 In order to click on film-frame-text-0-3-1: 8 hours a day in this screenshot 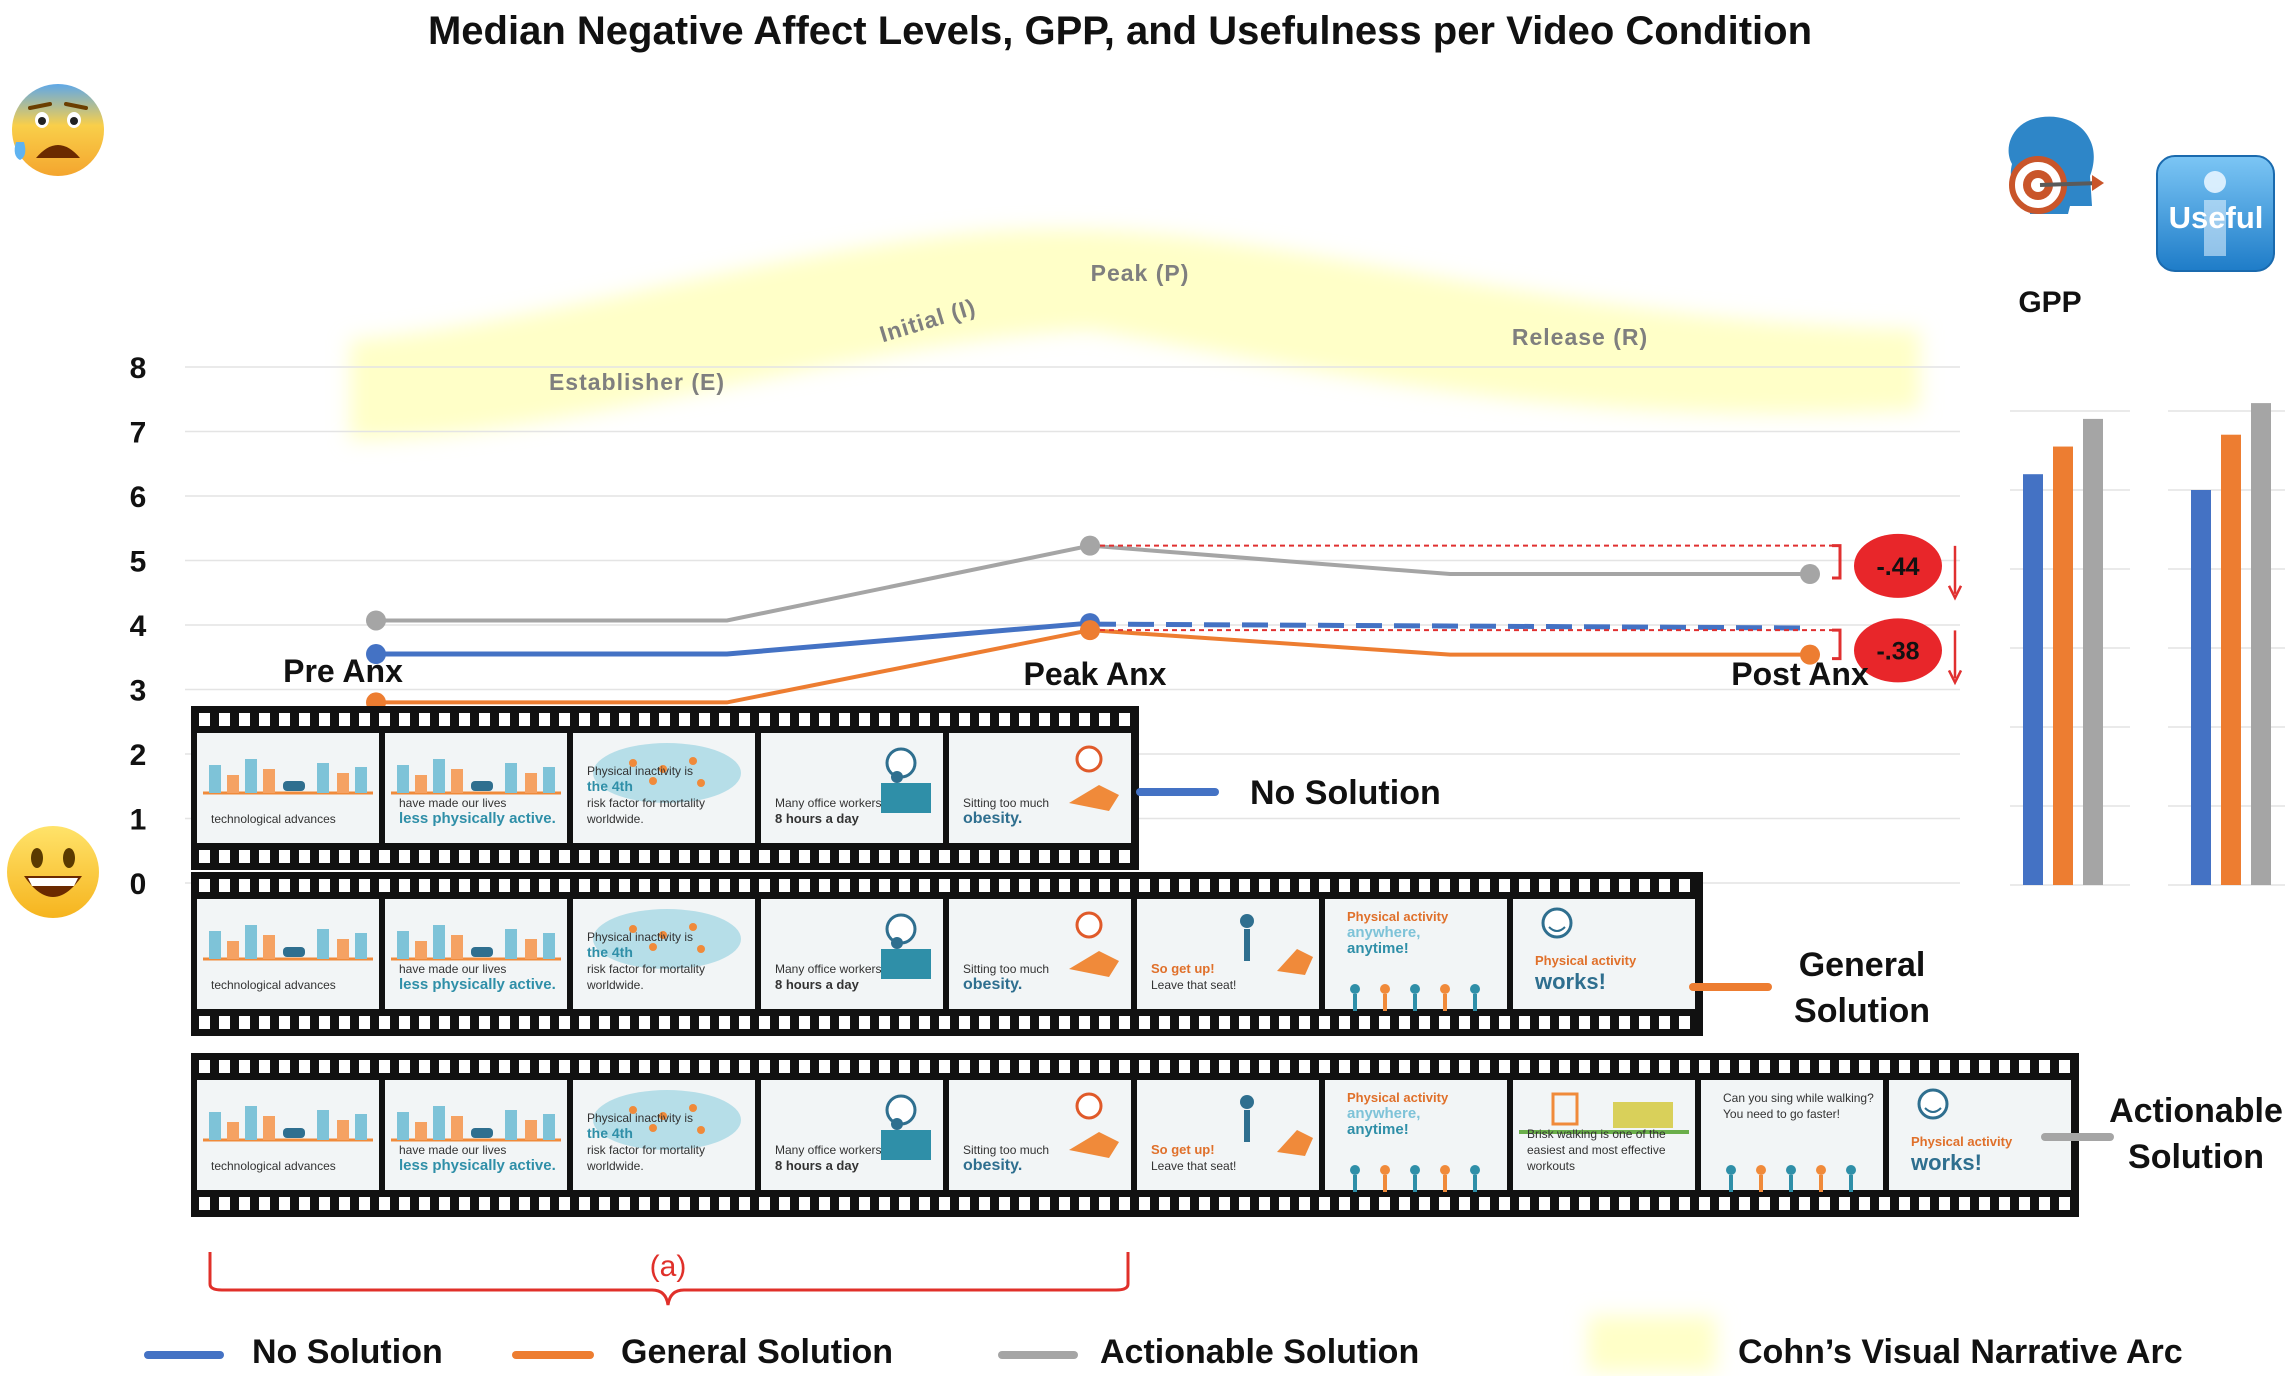, I will do `click(817, 818)`.